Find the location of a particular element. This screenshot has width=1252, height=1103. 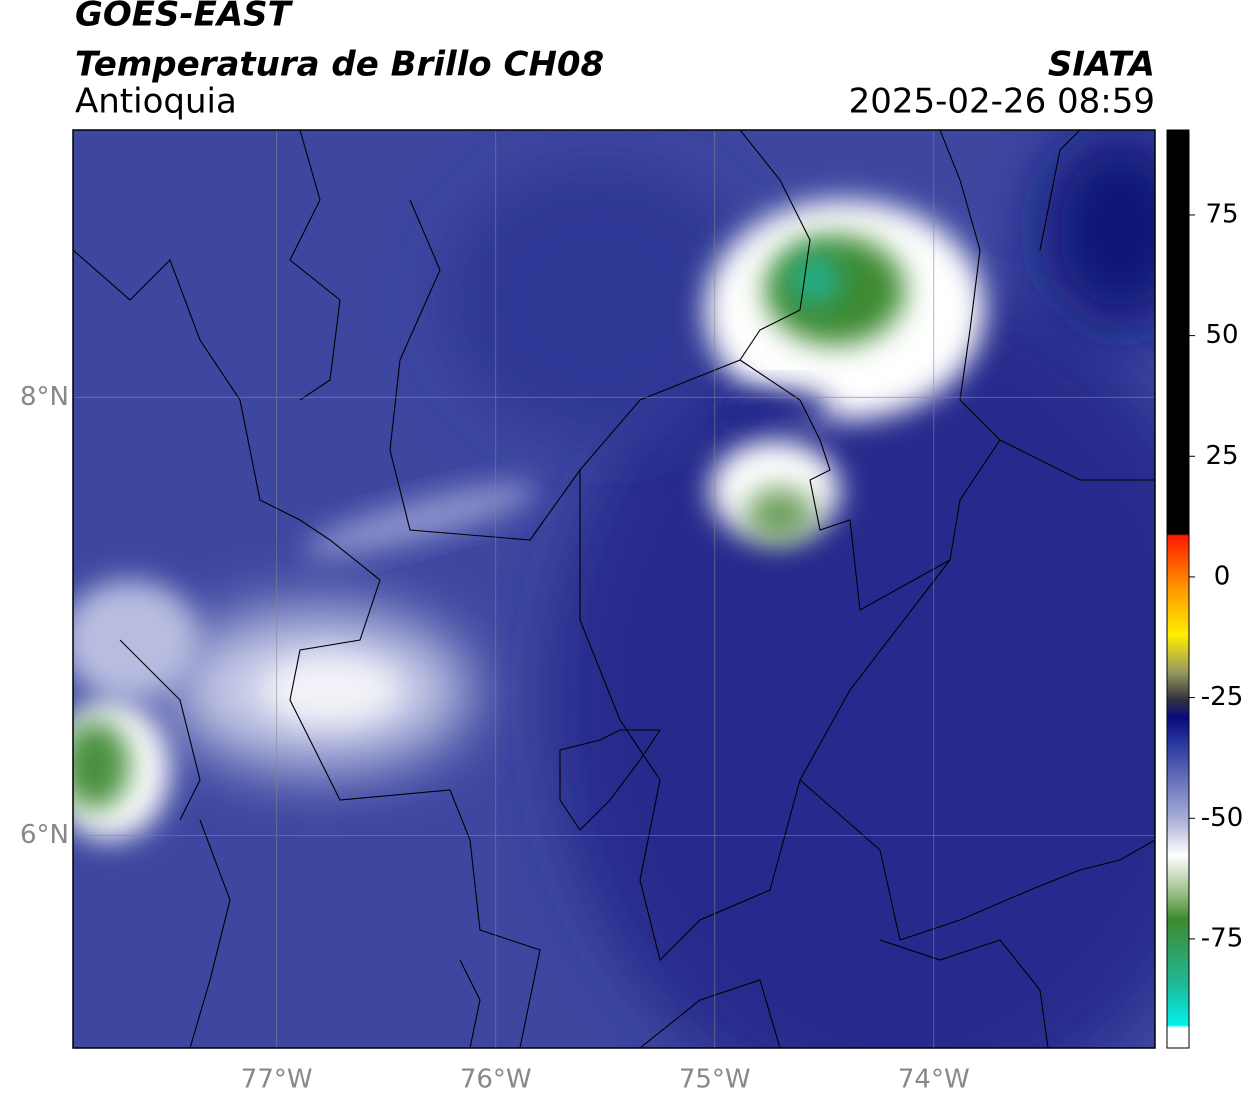

colorbar-tick-label: -75 is located at coordinates (1222, 938).